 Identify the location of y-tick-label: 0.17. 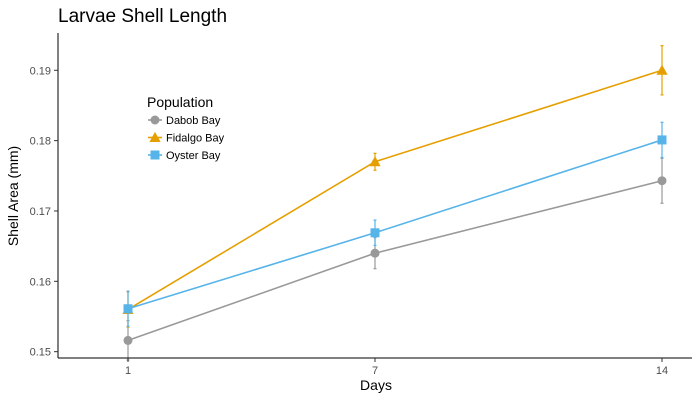
(40, 212).